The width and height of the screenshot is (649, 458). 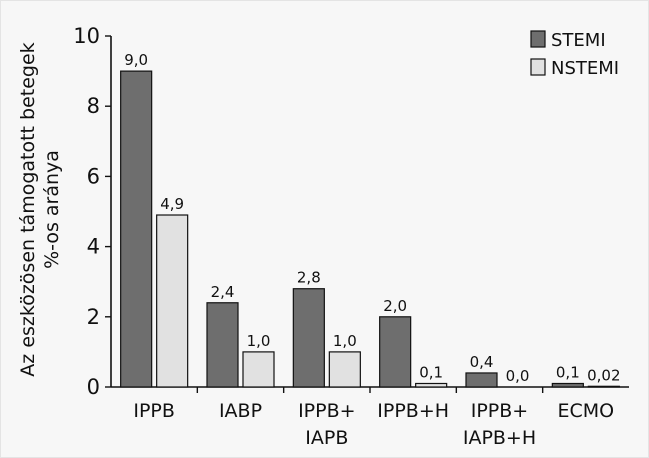 I want to click on y-tick-label: 6, so click(x=93, y=176).